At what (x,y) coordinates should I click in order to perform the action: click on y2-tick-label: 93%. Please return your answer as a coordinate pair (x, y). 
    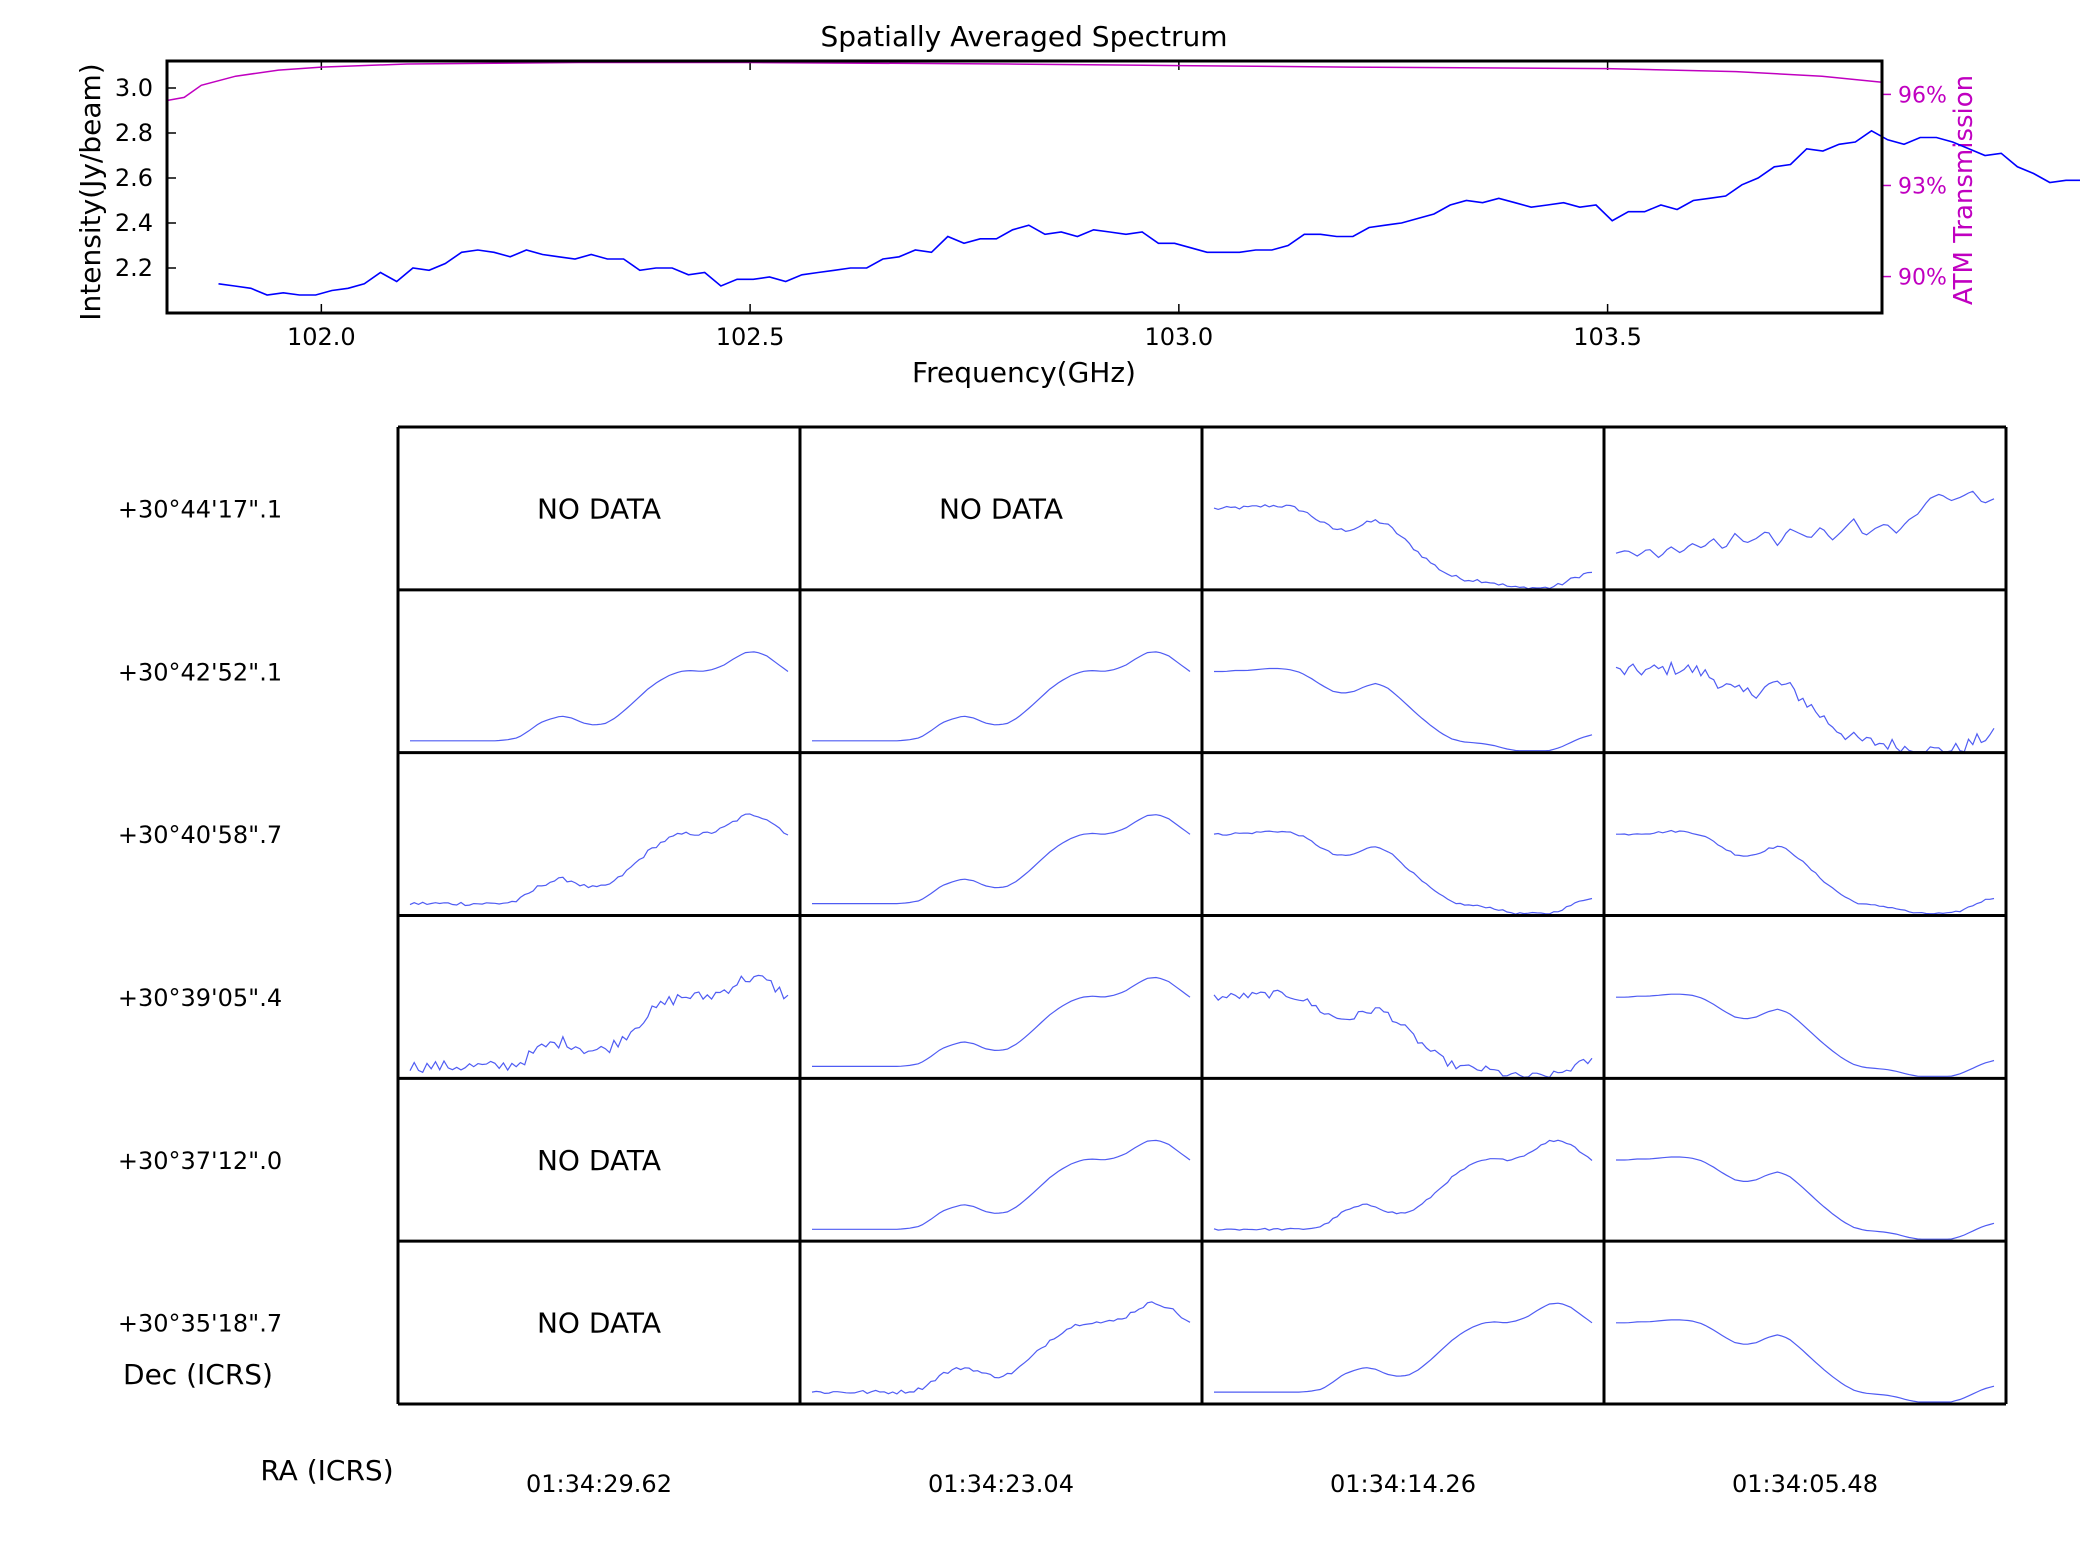
    Looking at the image, I should click on (1922, 186).